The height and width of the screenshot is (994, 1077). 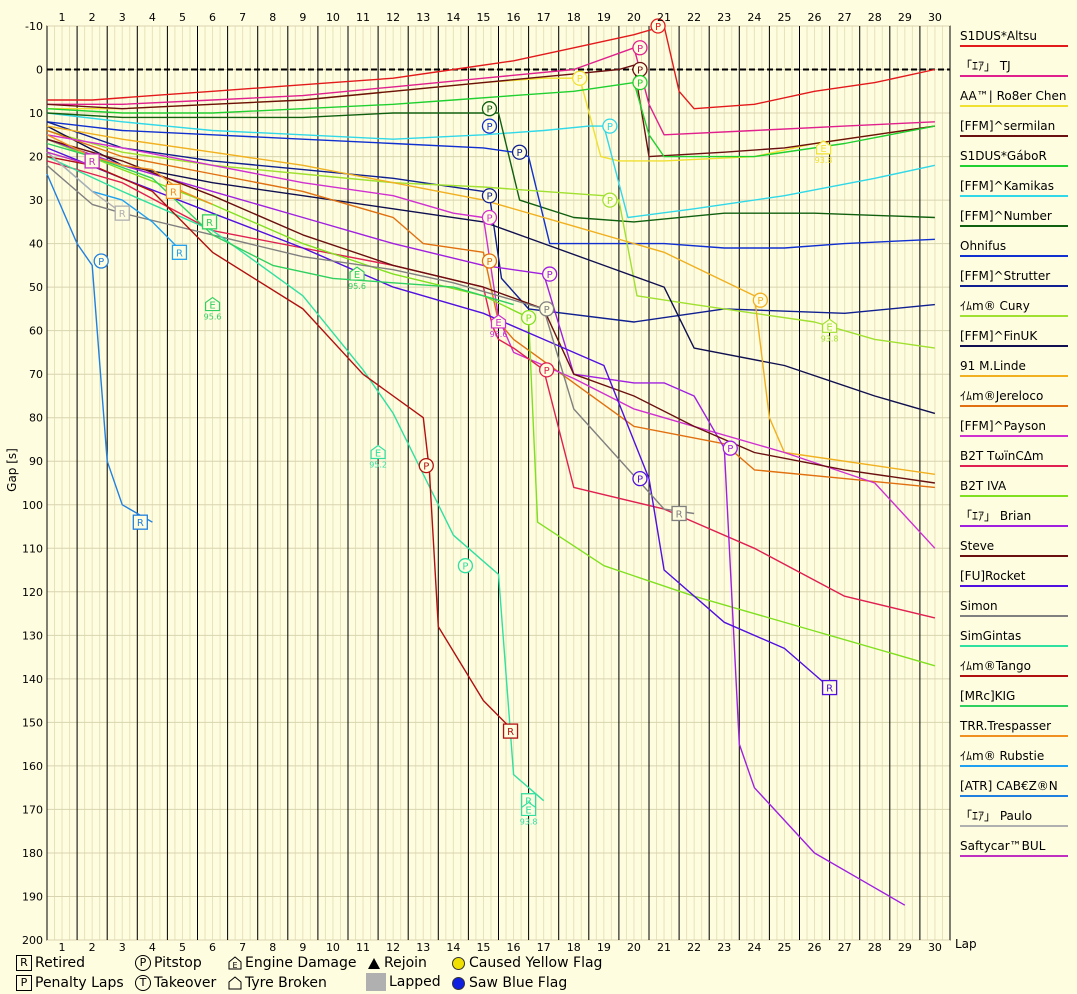 I want to click on event-marker-7: P, so click(x=610, y=126).